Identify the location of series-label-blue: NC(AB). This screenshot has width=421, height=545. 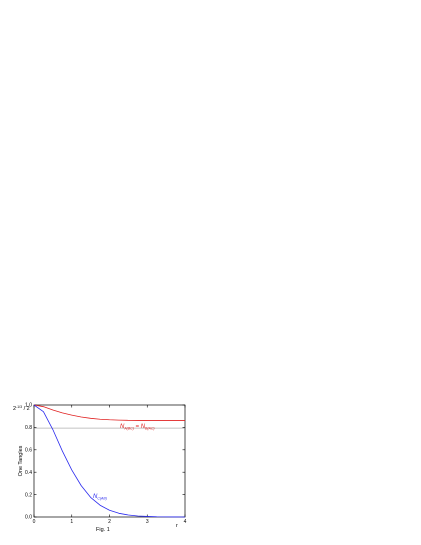
(100, 497).